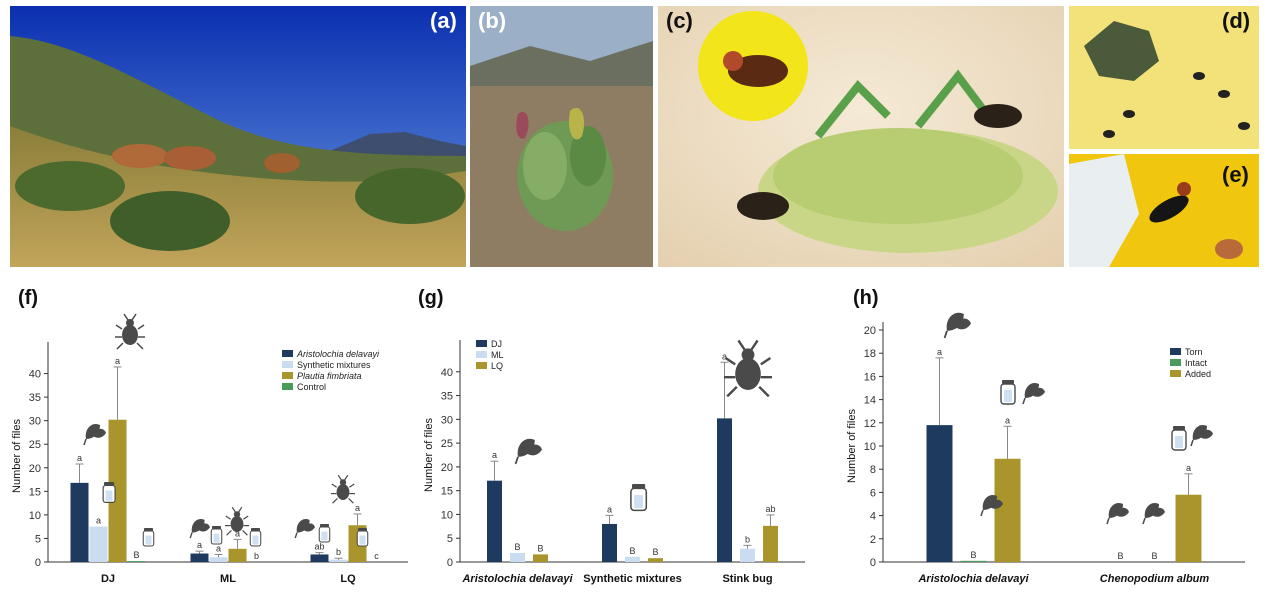  What do you see at coordinates (497, 355) in the screenshot?
I see `legend-label: ML` at bounding box center [497, 355].